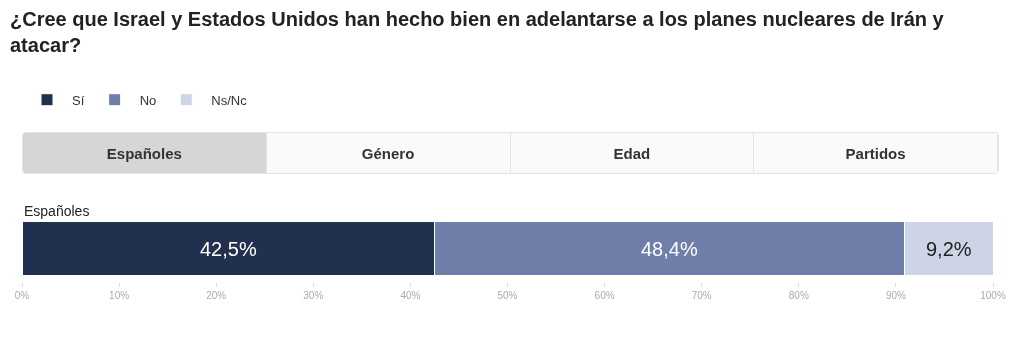 This screenshot has height=356, width=1020. I want to click on data-label: 42,5%, so click(228, 249).